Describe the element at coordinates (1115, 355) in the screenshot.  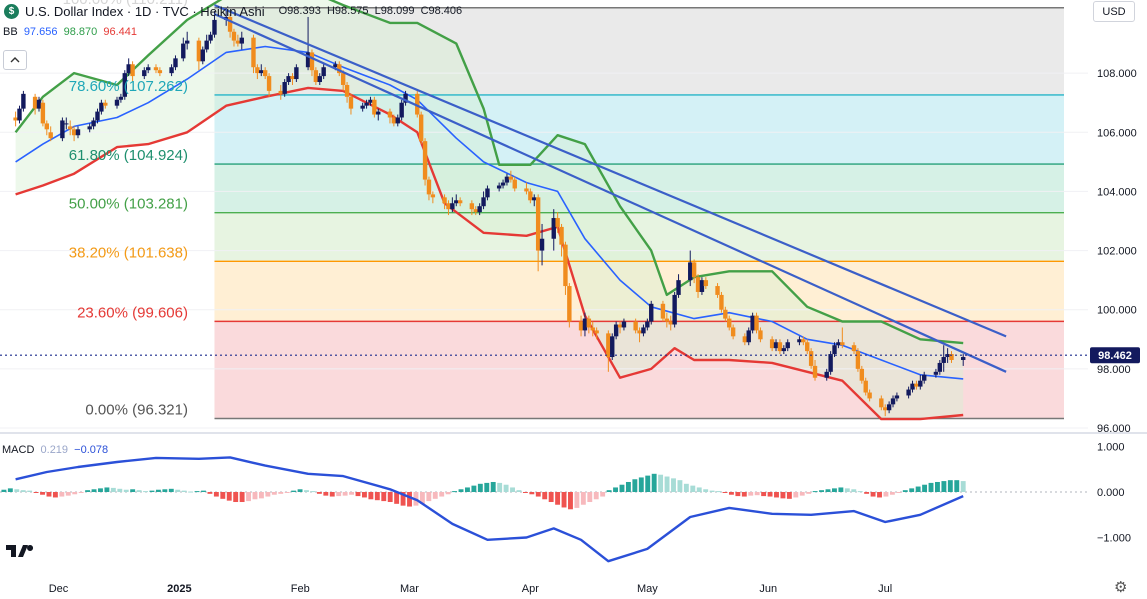
I see `last-price-badge` at that location.